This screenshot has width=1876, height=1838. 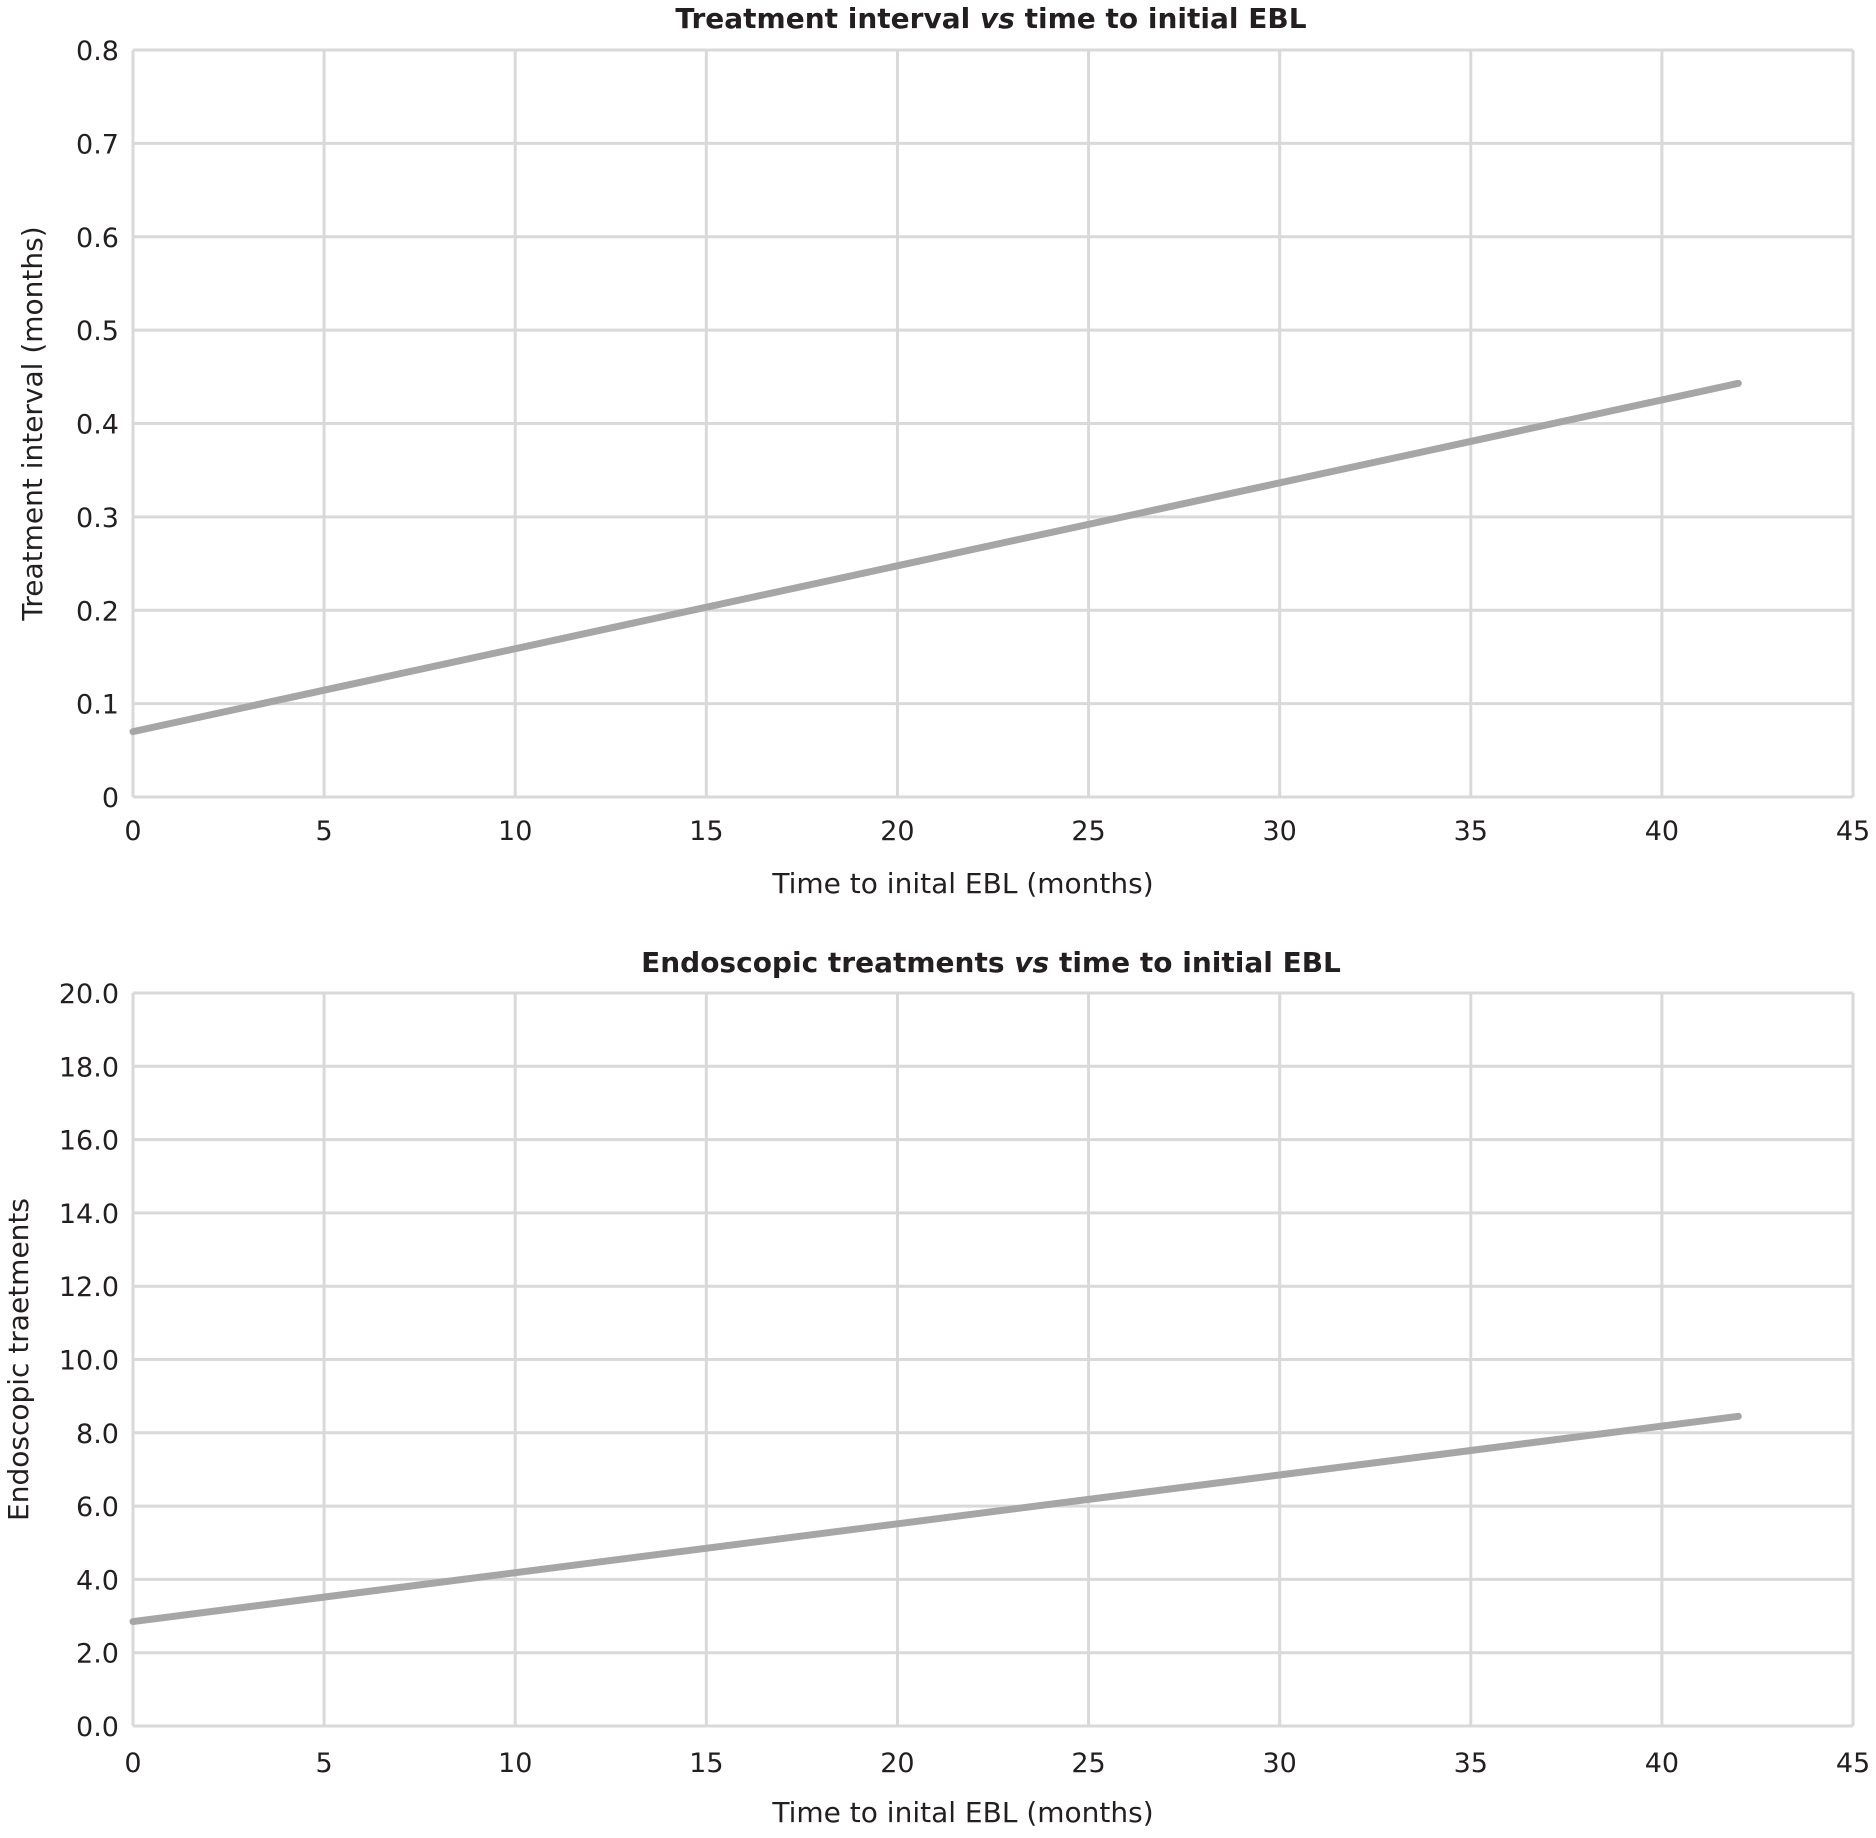 I want to click on y-tick-label: 0.2, so click(x=97, y=611).